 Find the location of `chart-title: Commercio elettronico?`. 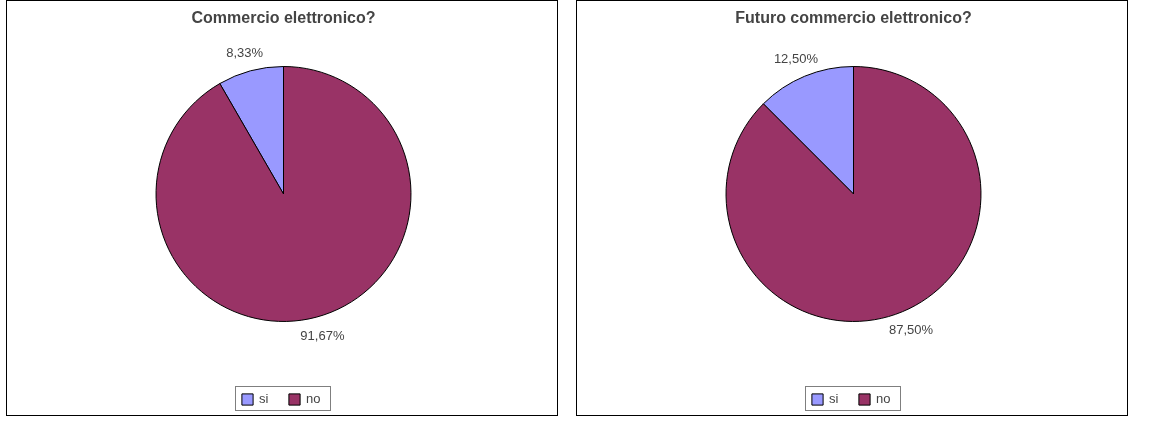

chart-title: Commercio elettronico? is located at coordinates (283, 17).